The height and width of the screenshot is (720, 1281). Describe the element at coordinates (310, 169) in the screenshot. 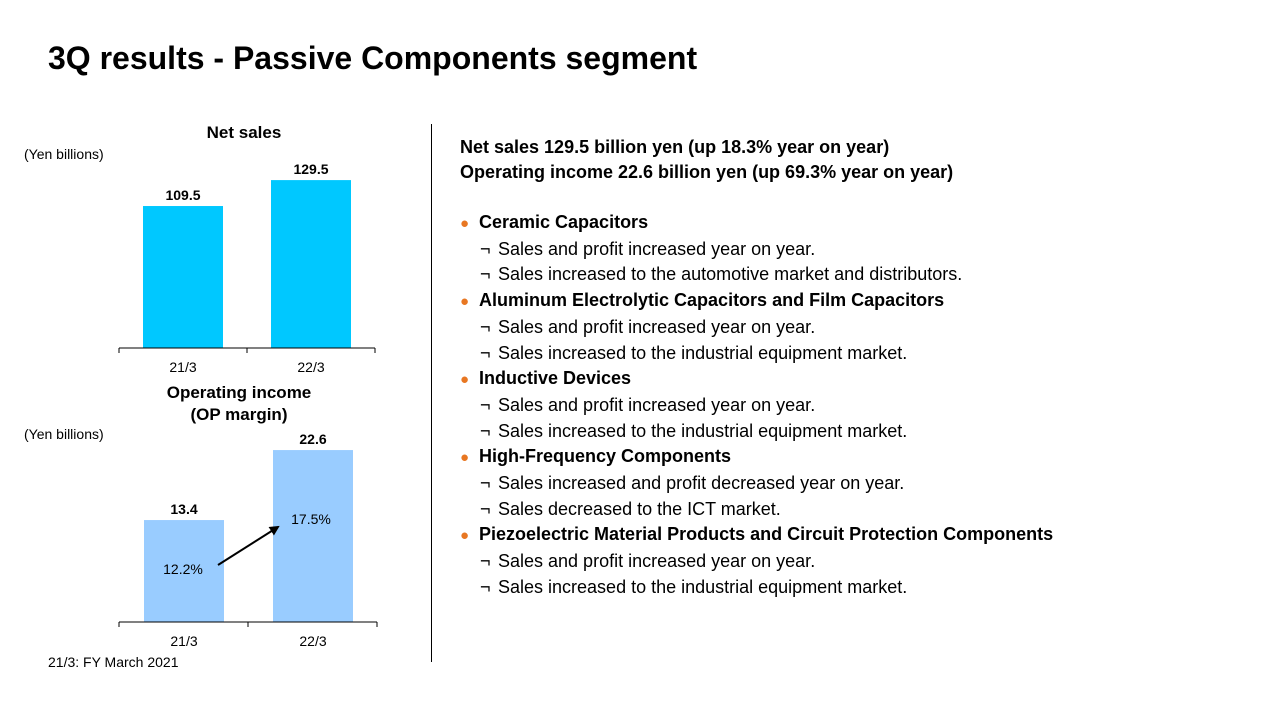

I see `net-sales-data-label-1: 129.5` at that location.